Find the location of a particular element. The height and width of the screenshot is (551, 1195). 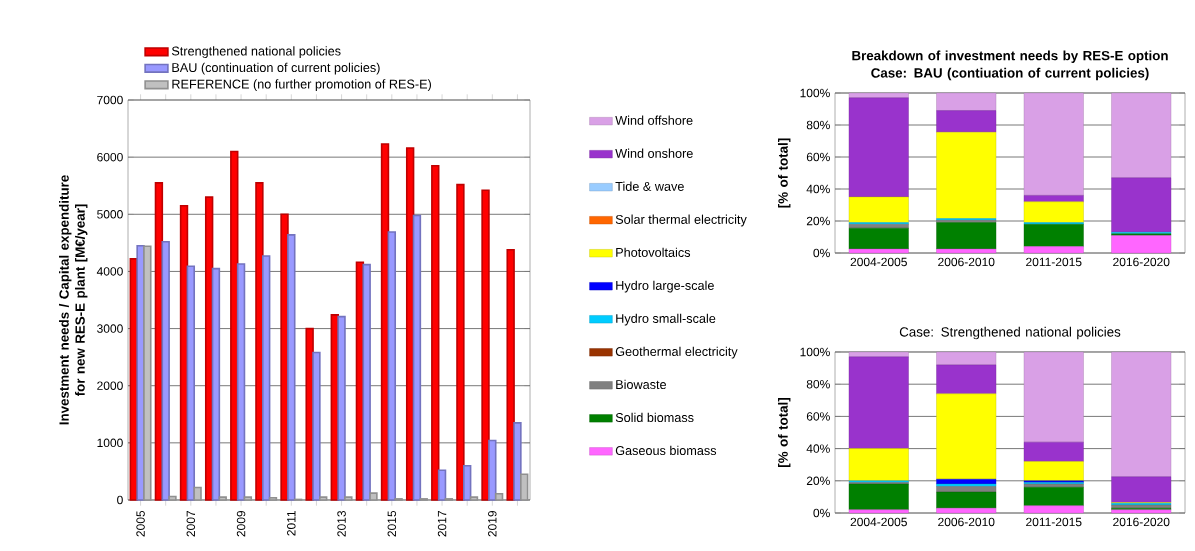

y-tick-label: 7000 is located at coordinates (110, 100).